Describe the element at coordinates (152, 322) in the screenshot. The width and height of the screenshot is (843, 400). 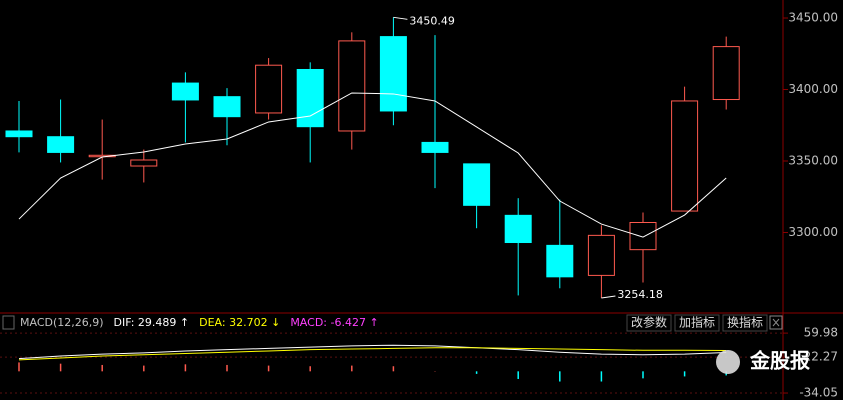
I see `legend-entry: DIF: 29.489 ↑` at that location.